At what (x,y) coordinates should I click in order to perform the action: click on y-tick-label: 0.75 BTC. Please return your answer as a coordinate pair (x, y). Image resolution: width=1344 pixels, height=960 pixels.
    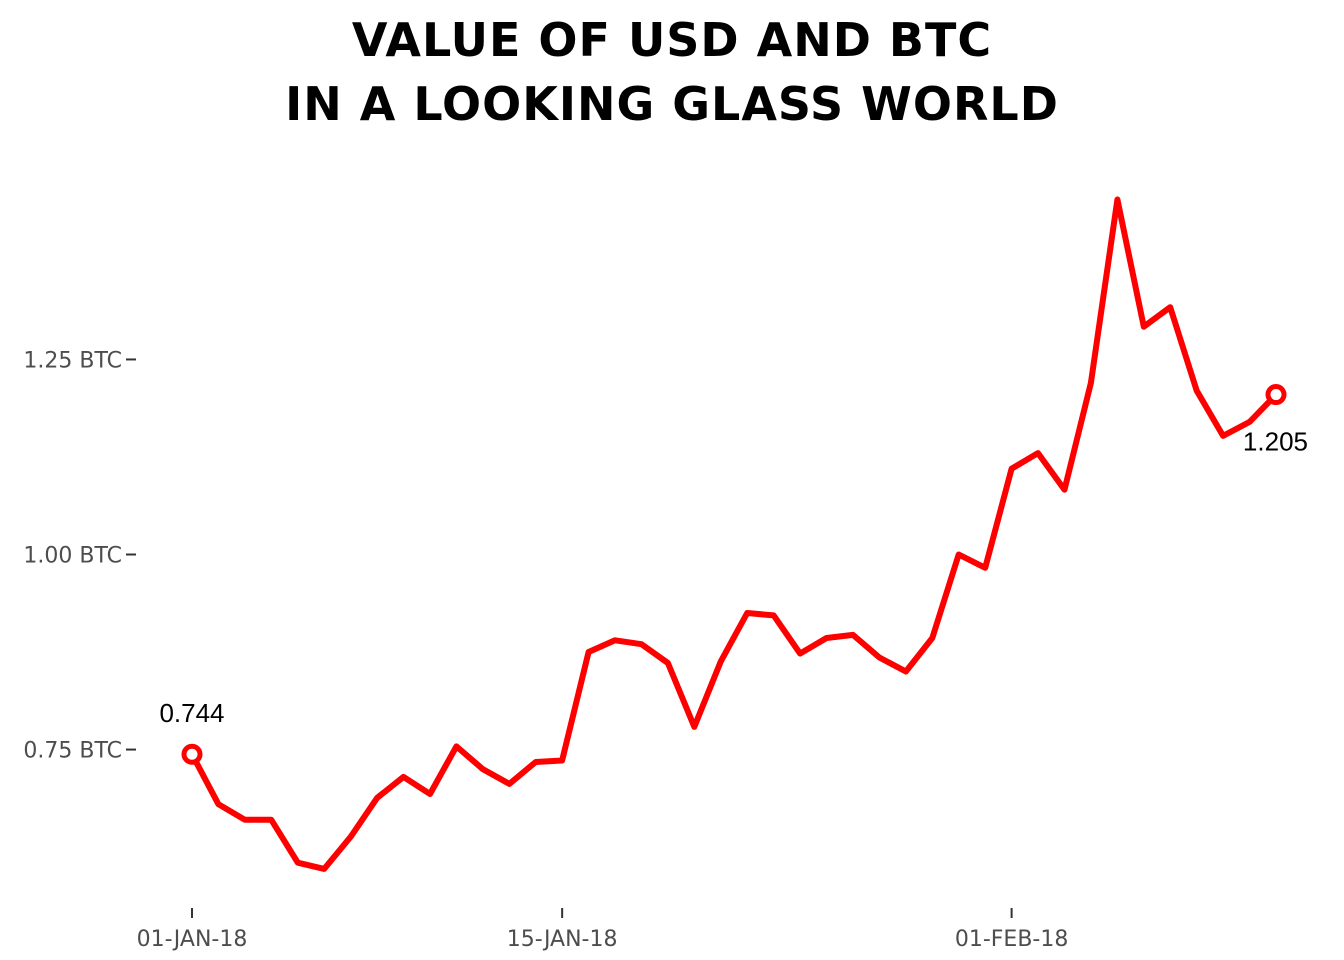
    Looking at the image, I should click on (72, 751).